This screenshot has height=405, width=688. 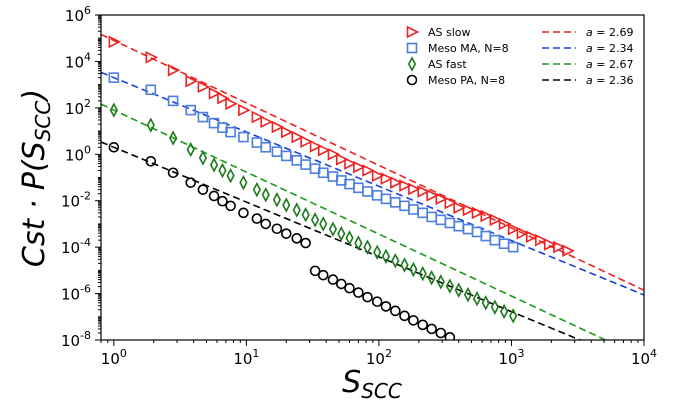 I want to click on y-tick-label-4: 10⁰, so click(x=78, y=153).